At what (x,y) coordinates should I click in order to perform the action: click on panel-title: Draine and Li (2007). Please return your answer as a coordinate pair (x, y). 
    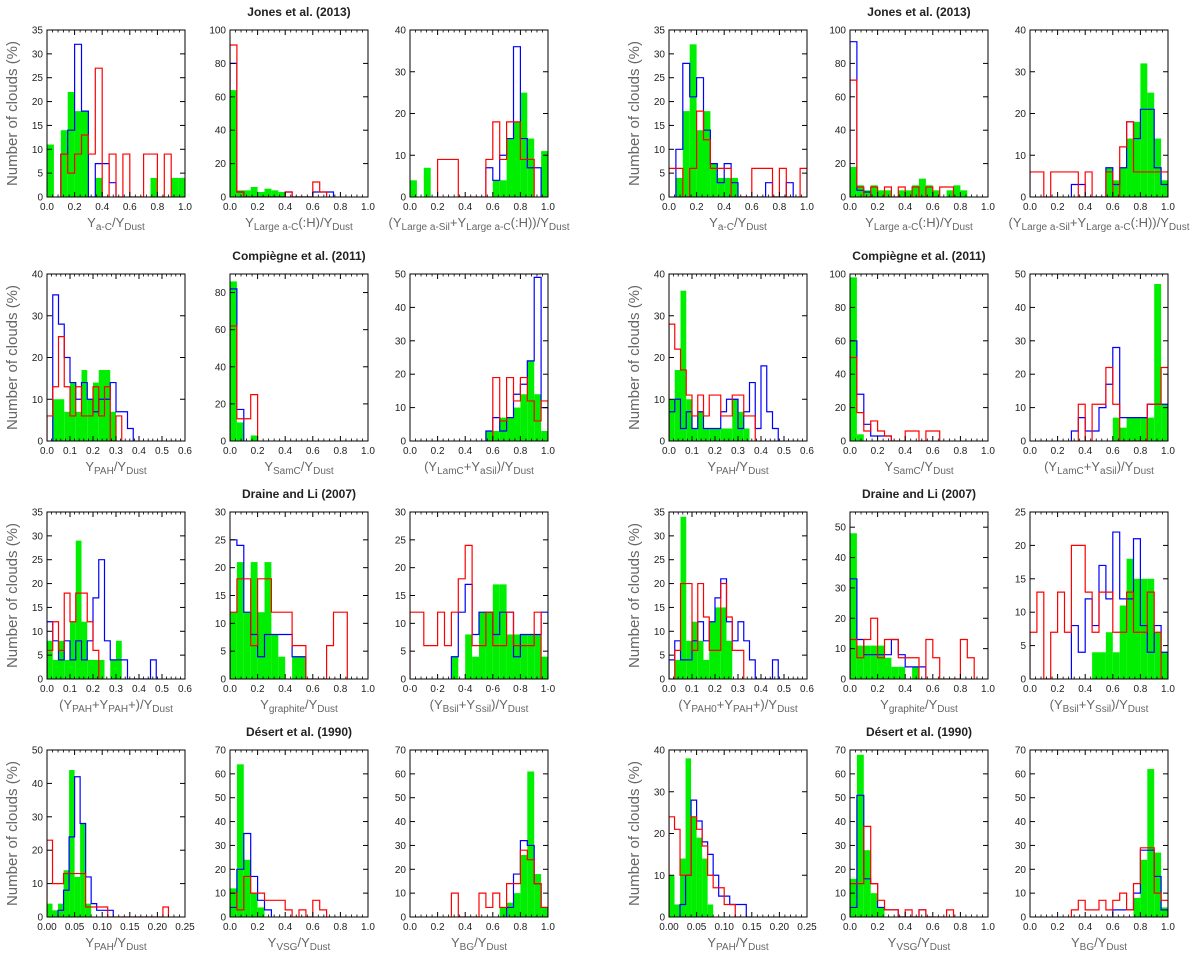
    Looking at the image, I should click on (299, 494).